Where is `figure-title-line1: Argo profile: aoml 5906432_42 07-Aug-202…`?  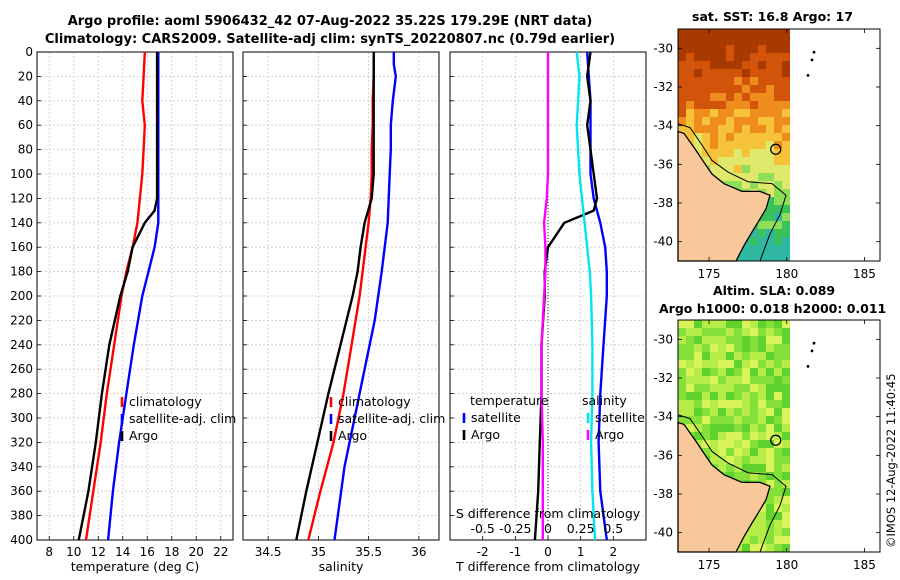
figure-title-line1: Argo profile: aoml 5906432_42 07-Aug-202… is located at coordinates (330, 21).